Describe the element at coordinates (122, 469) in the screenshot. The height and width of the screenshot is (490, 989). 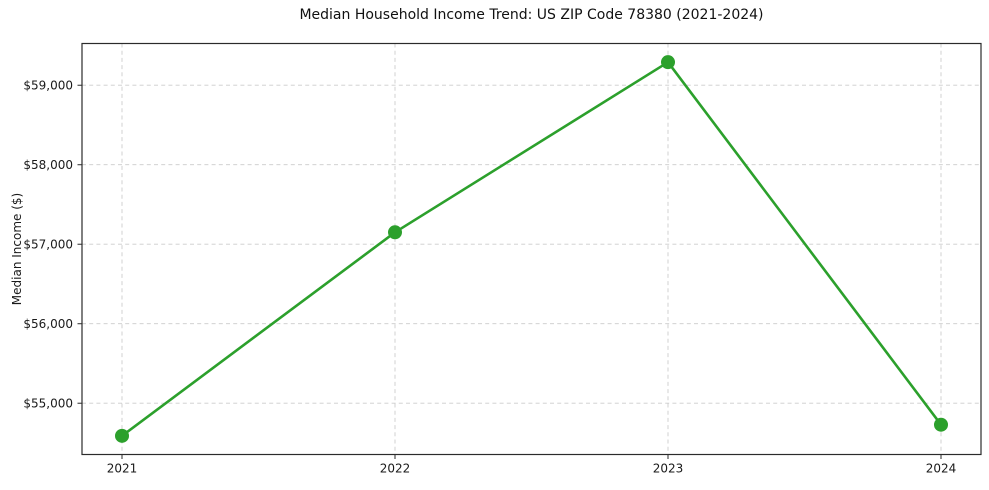
I see `x-tick-label: 2021` at that location.